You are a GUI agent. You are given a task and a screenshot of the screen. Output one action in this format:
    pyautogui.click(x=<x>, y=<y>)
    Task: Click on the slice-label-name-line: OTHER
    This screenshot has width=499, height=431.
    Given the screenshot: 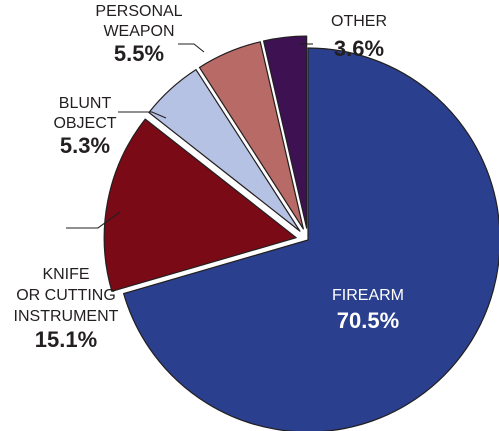 What is the action you would take?
    pyautogui.click(x=359, y=21)
    